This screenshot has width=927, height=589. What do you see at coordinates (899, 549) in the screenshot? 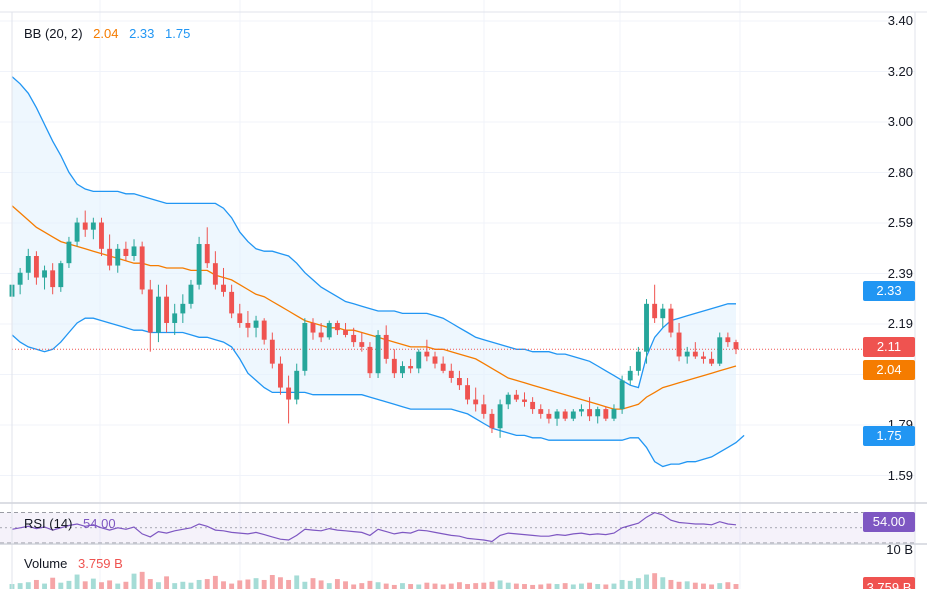
I see `volume-axis-tick: 10 B` at bounding box center [899, 549].